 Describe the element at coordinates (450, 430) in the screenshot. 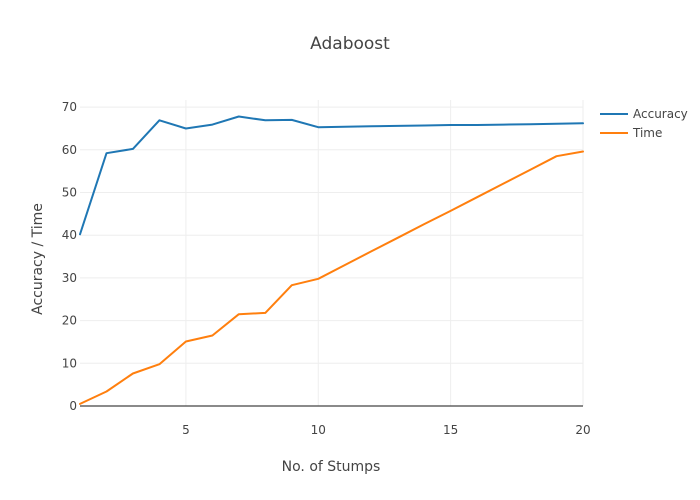

I see `x-tick-label: 15` at that location.